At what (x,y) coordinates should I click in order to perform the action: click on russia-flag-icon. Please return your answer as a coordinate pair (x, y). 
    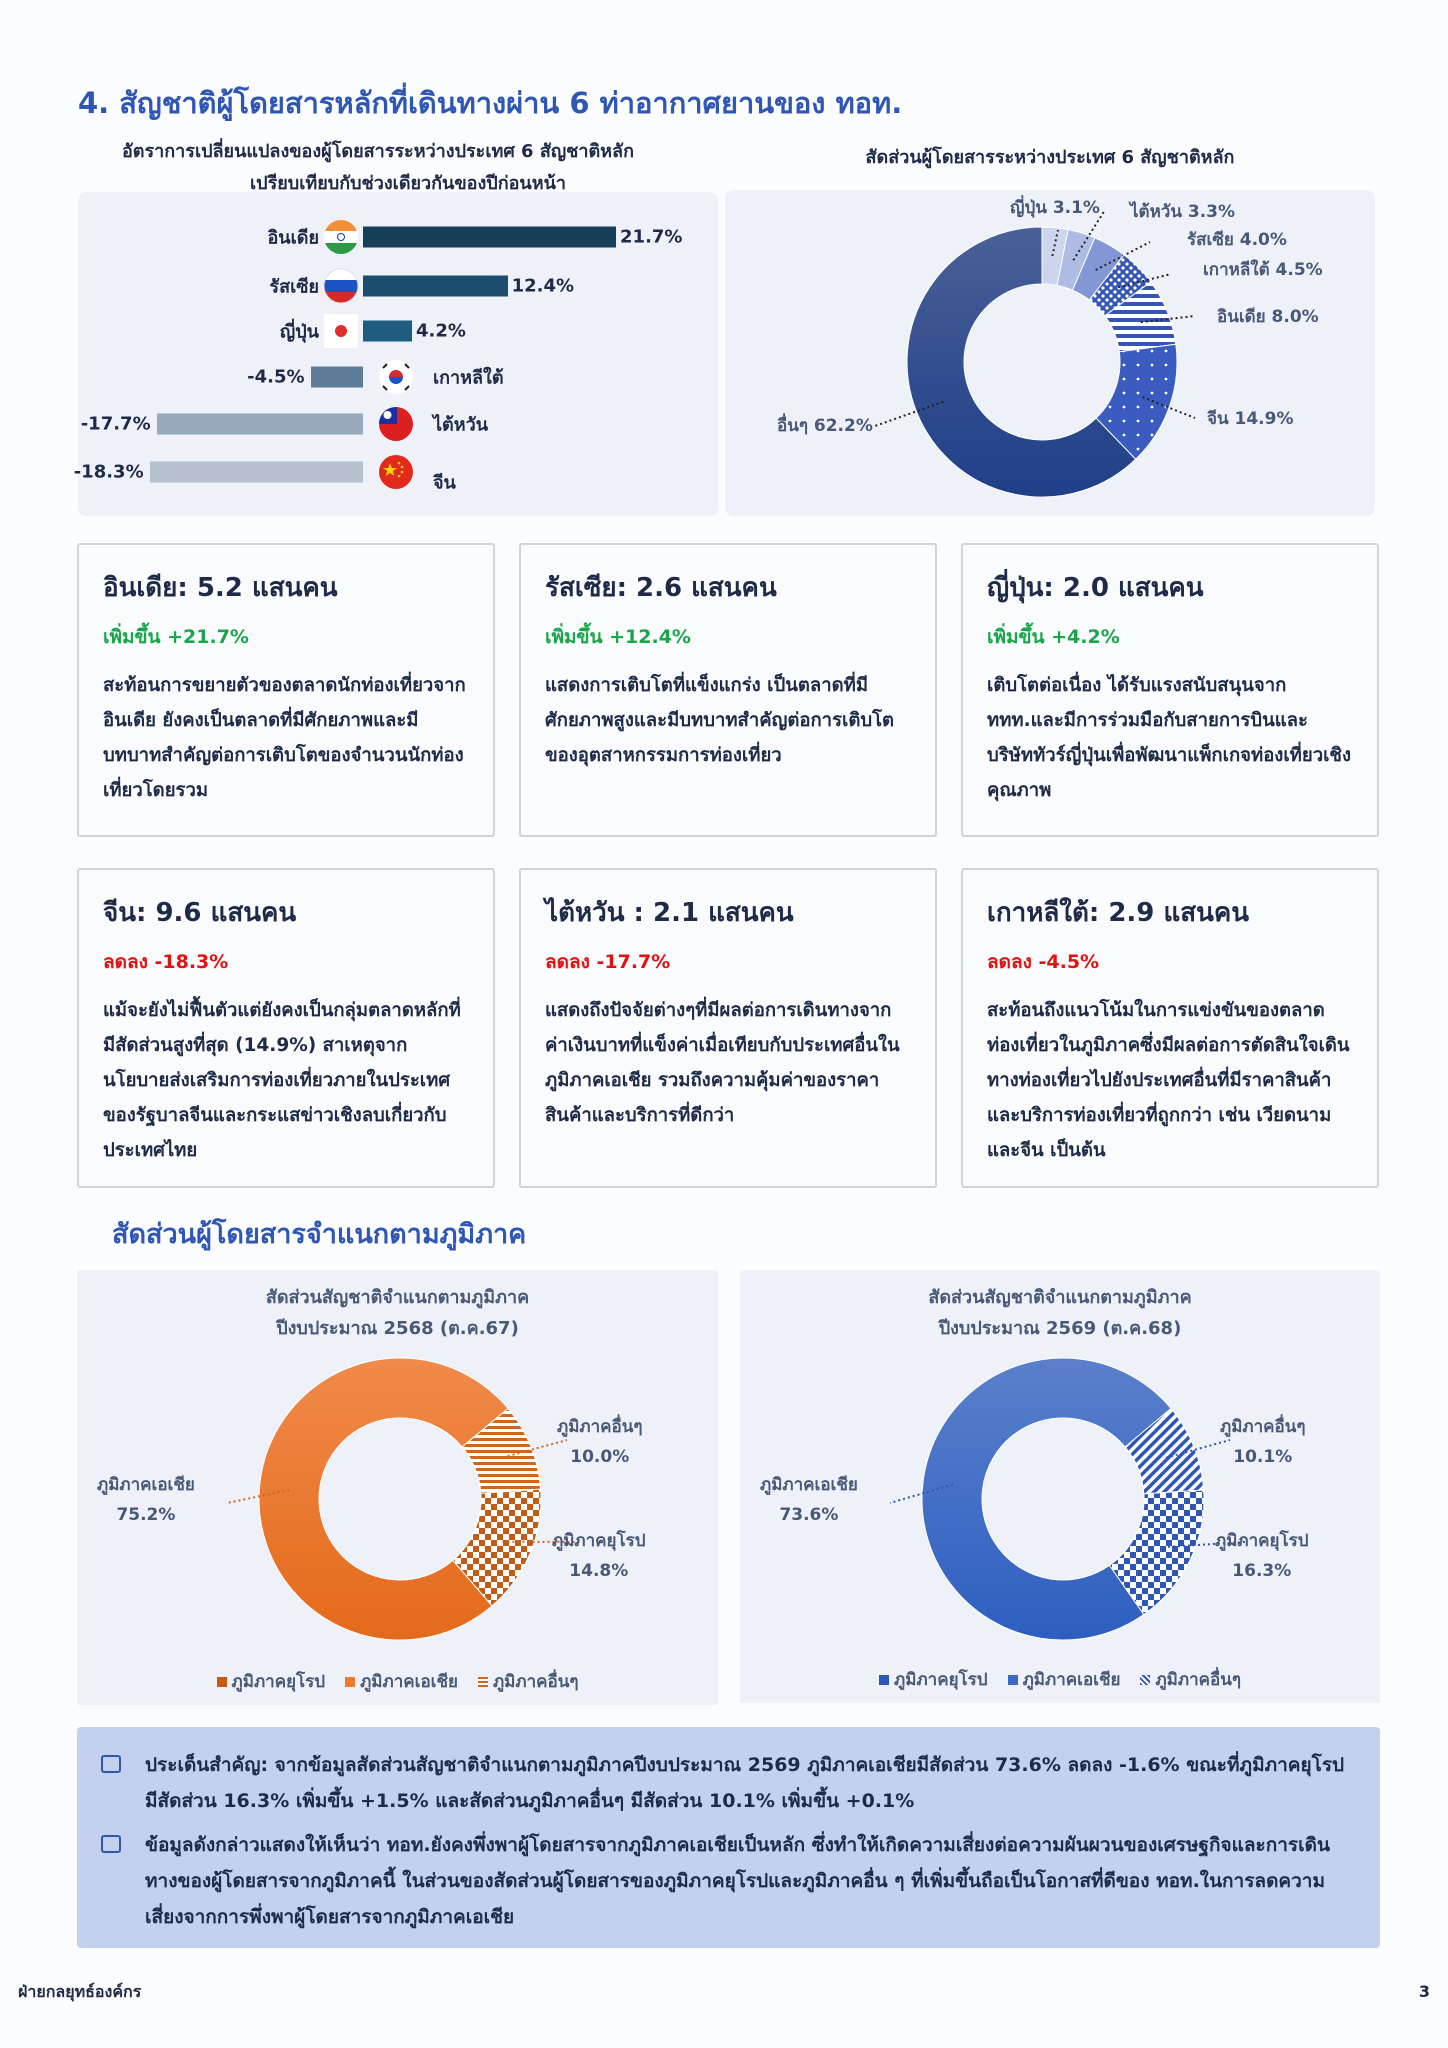
    Looking at the image, I should click on (341, 286).